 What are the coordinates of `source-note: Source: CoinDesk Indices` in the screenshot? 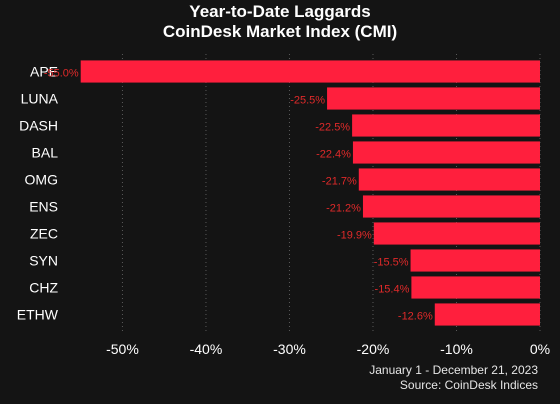 It's located at (468, 385).